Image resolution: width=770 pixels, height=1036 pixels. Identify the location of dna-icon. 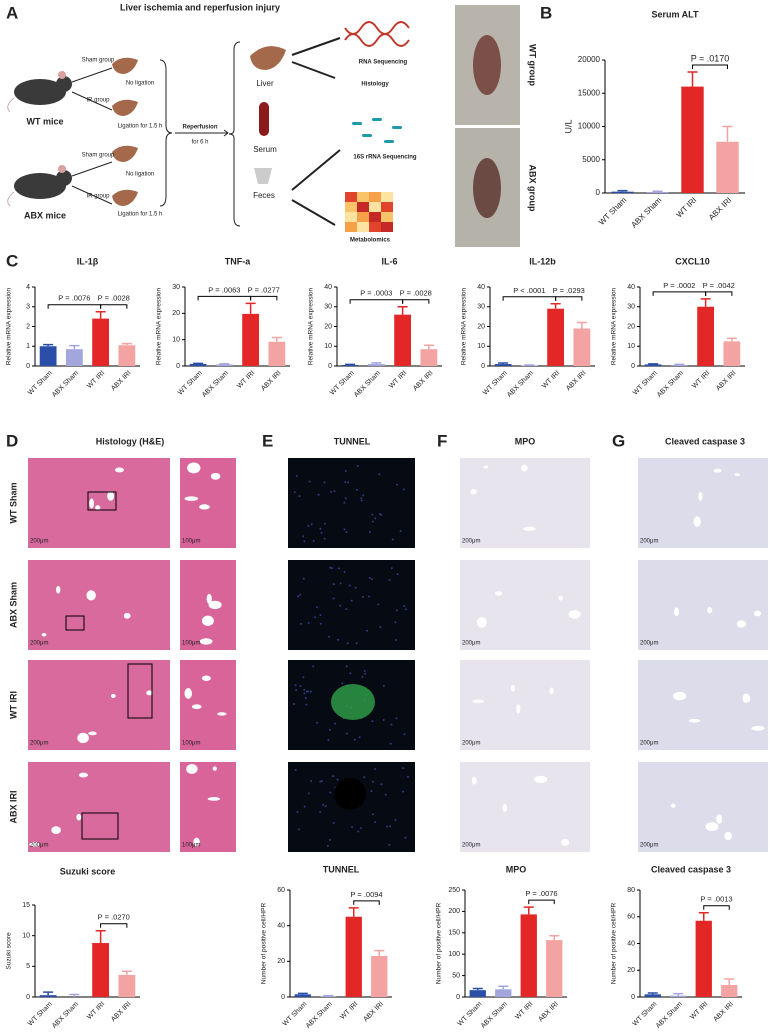
(377, 34).